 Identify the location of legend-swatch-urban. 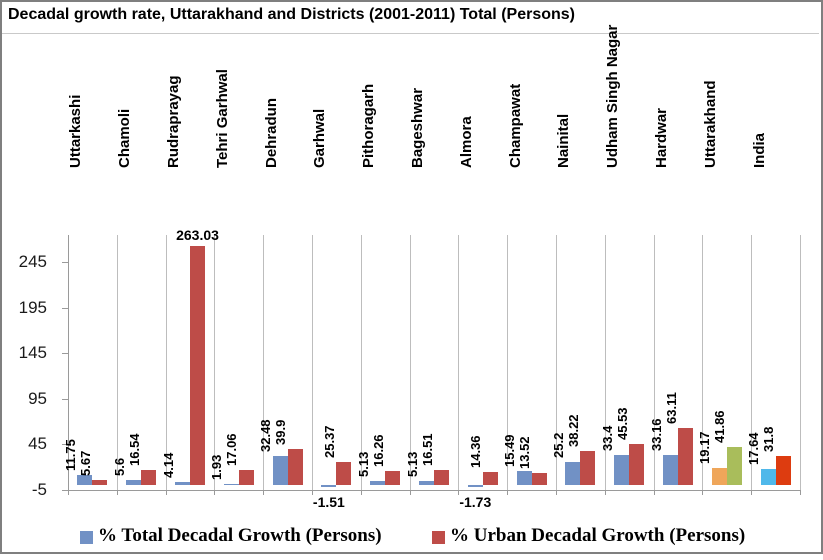
(438, 537).